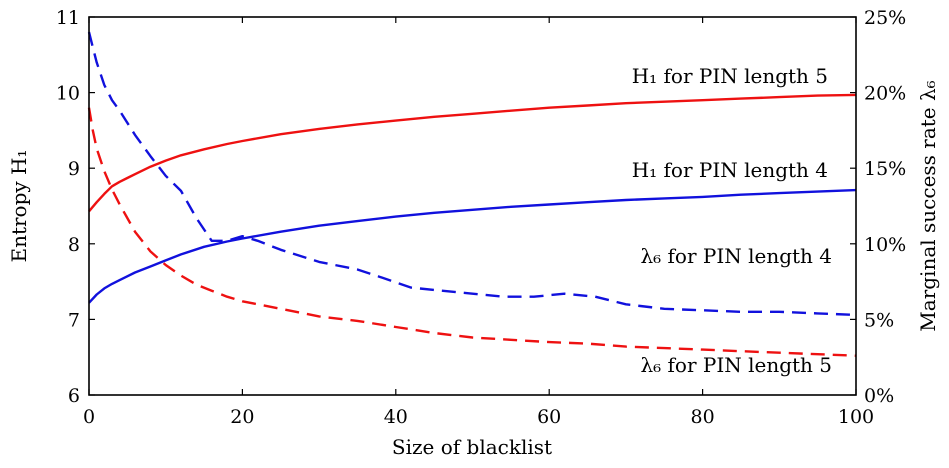 The width and height of the screenshot is (949, 468). Describe the element at coordinates (736, 365) in the screenshot. I see `series-annotation-3: λ₆ for PIN length 5` at that location.